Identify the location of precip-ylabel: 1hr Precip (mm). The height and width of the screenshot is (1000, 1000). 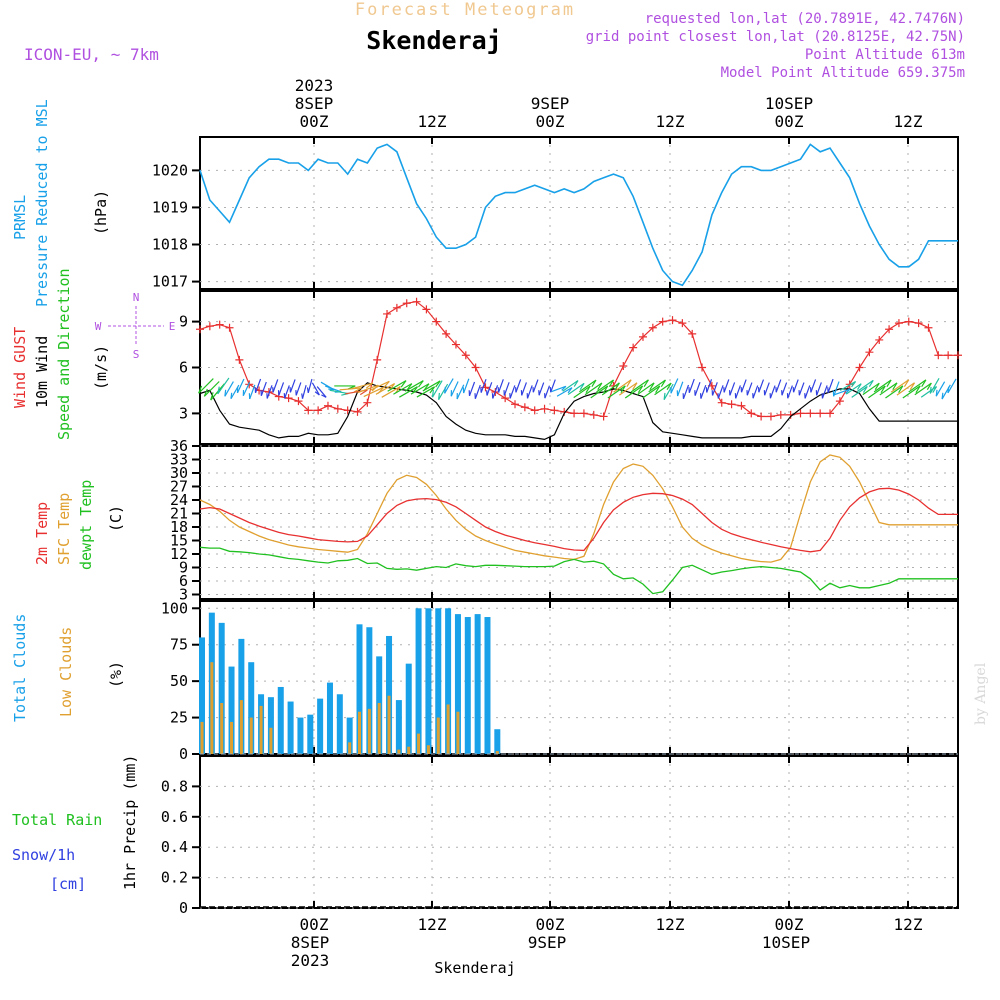
(130, 822).